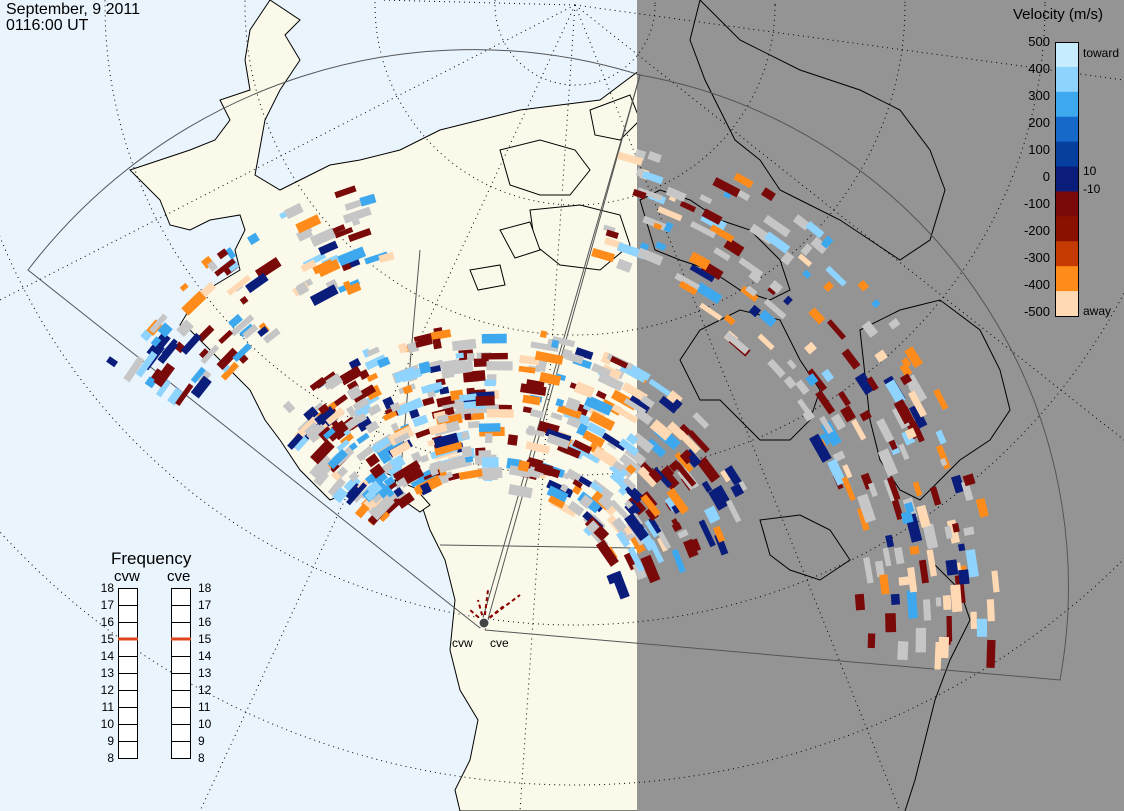 The height and width of the screenshot is (811, 1124). Describe the element at coordinates (205, 622) in the screenshot. I see `frequency-tick-cve: 16` at that location.